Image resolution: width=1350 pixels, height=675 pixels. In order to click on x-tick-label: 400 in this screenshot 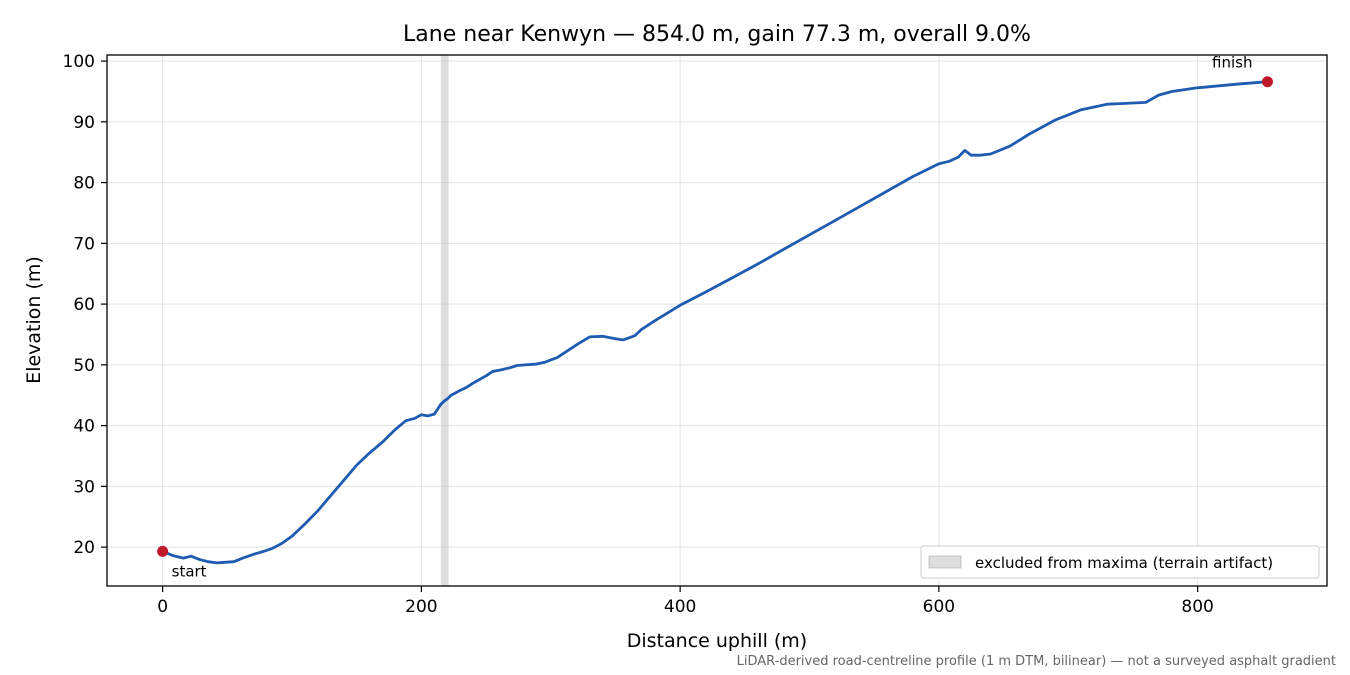, I will do `click(680, 607)`.